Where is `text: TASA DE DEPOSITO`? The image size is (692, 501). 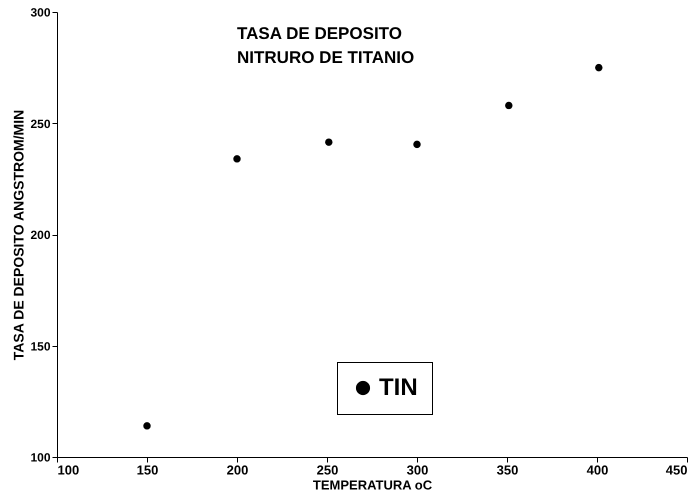
text: TASA DE DEPOSITO is located at coordinates (319, 33).